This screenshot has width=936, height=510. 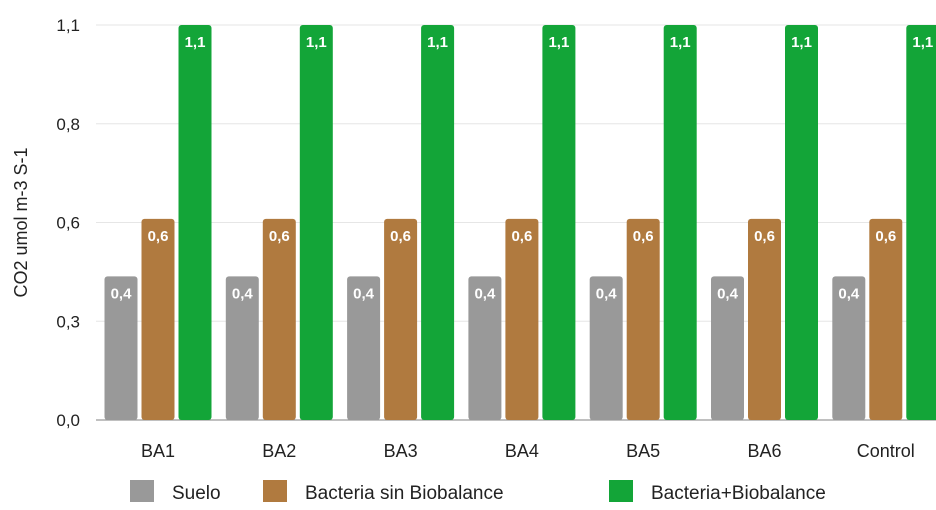 I want to click on legend-label: Bacteria sin Biobalance, so click(x=404, y=493).